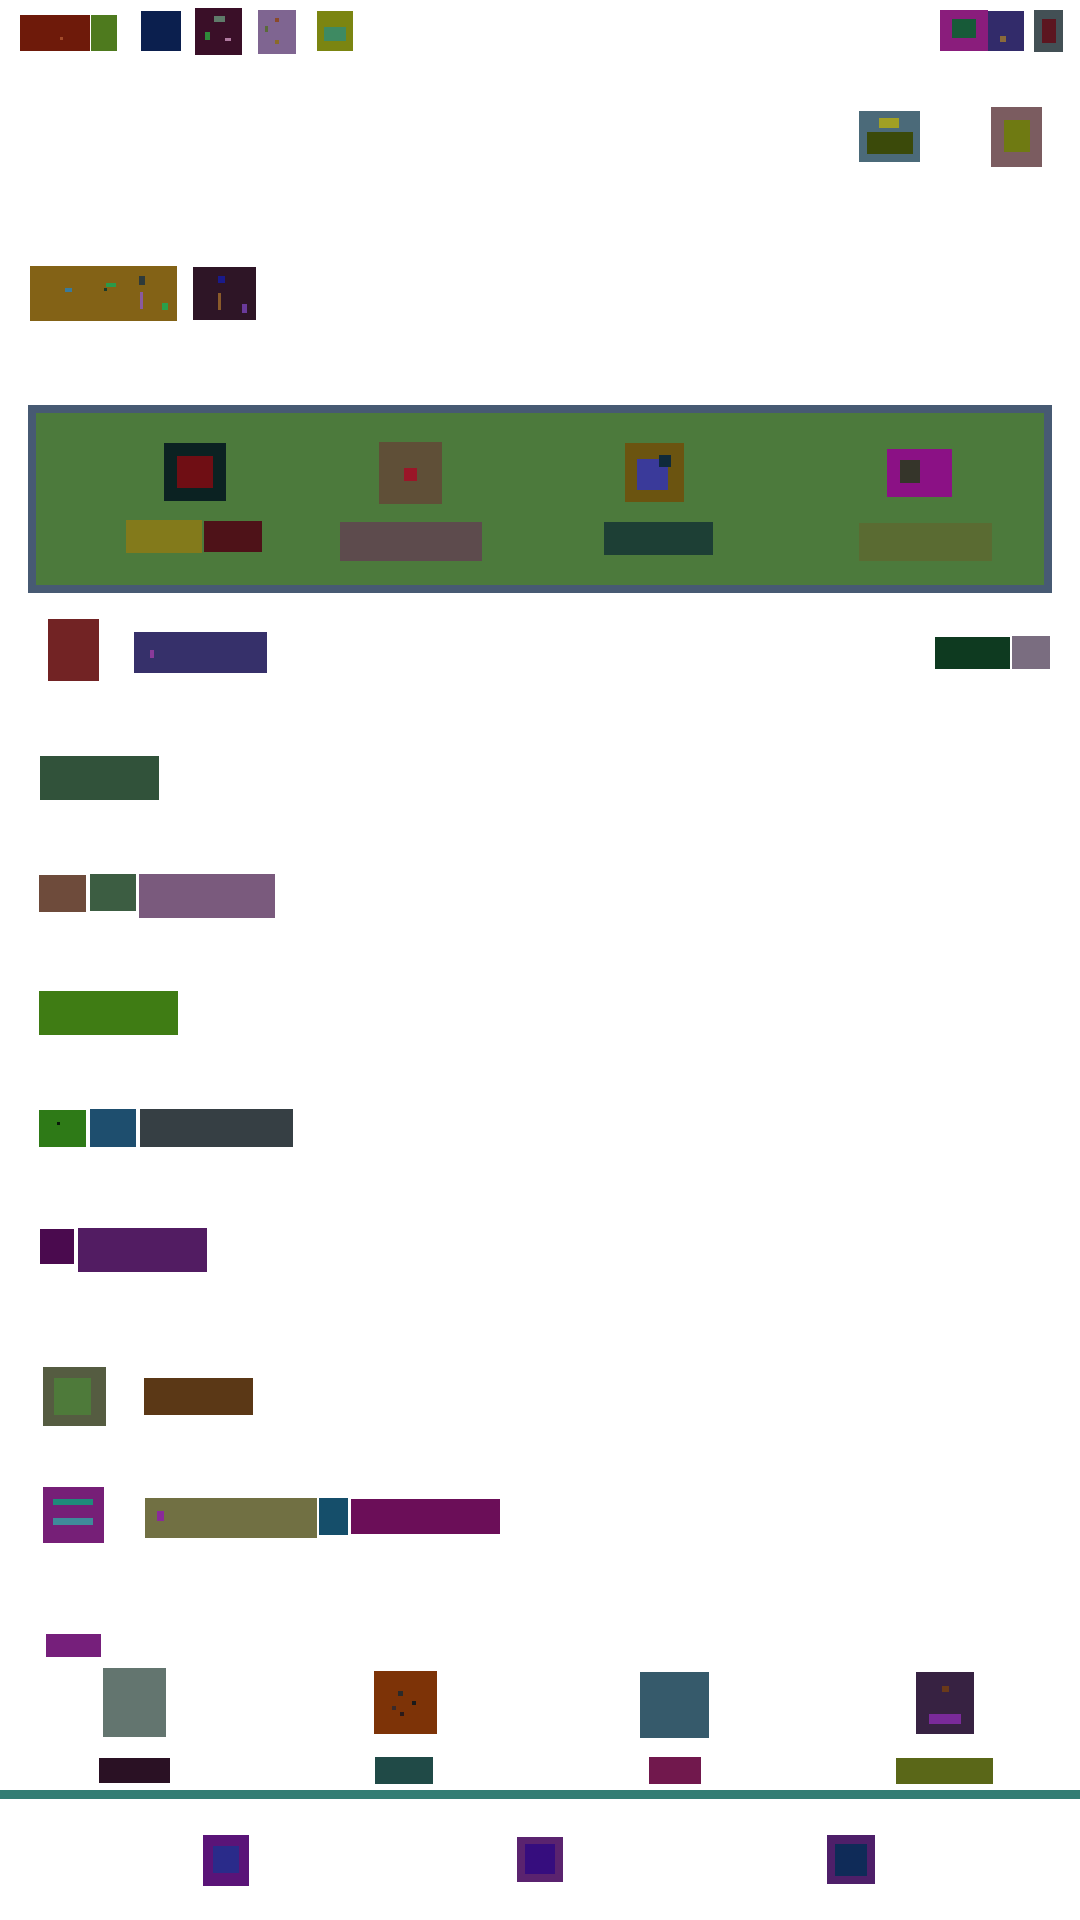  What do you see at coordinates (425, 1516) in the screenshot?
I see `list-item-tag` at bounding box center [425, 1516].